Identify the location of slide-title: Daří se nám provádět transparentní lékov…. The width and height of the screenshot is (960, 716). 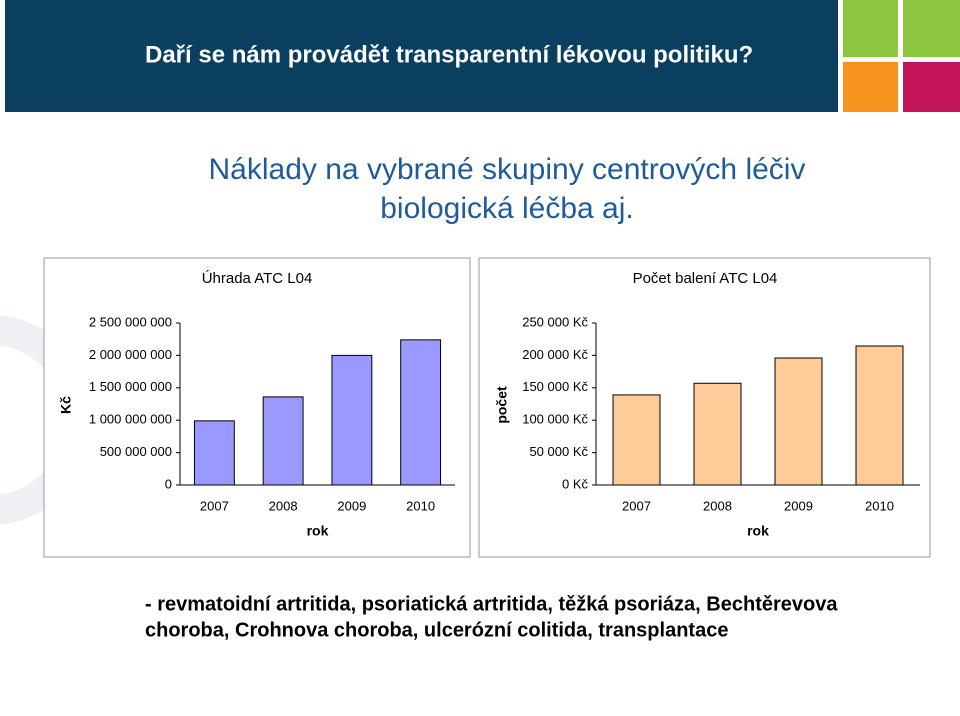
(449, 54).